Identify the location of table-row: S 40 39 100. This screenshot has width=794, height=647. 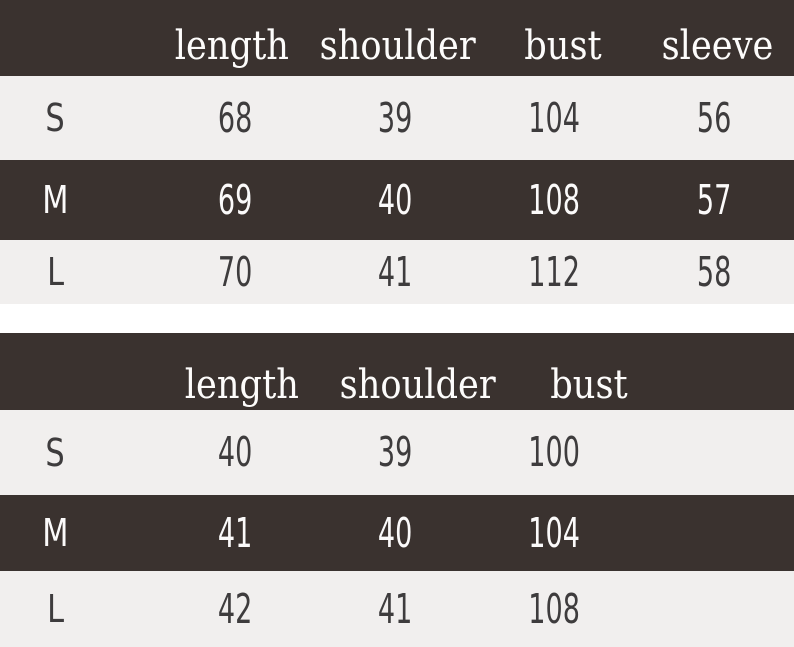
(397, 452).